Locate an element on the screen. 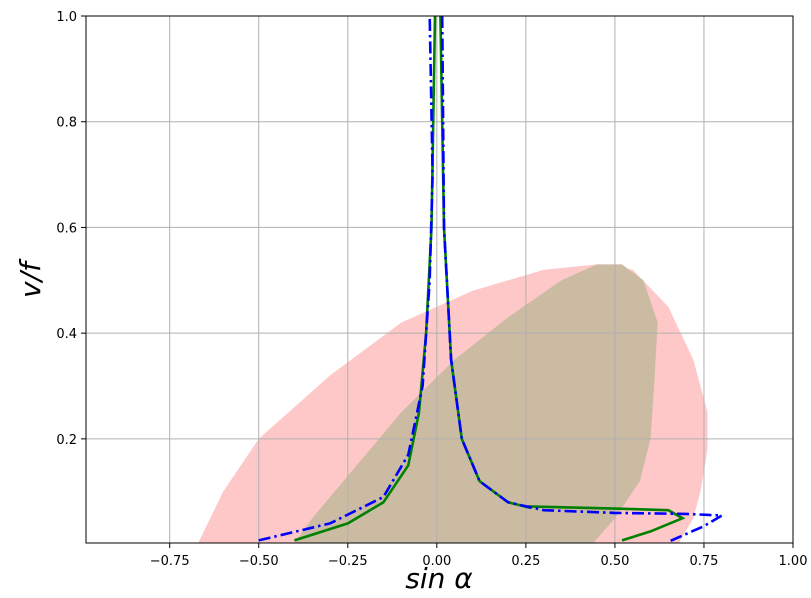  y-axis-label: v/f is located at coordinates (30, 278).